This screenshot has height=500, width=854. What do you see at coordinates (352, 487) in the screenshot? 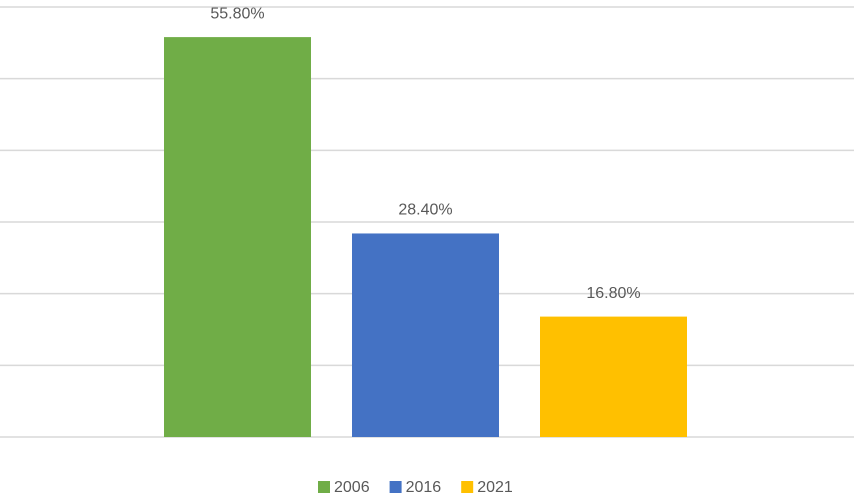
I see `legend-label: 2006` at bounding box center [352, 487].